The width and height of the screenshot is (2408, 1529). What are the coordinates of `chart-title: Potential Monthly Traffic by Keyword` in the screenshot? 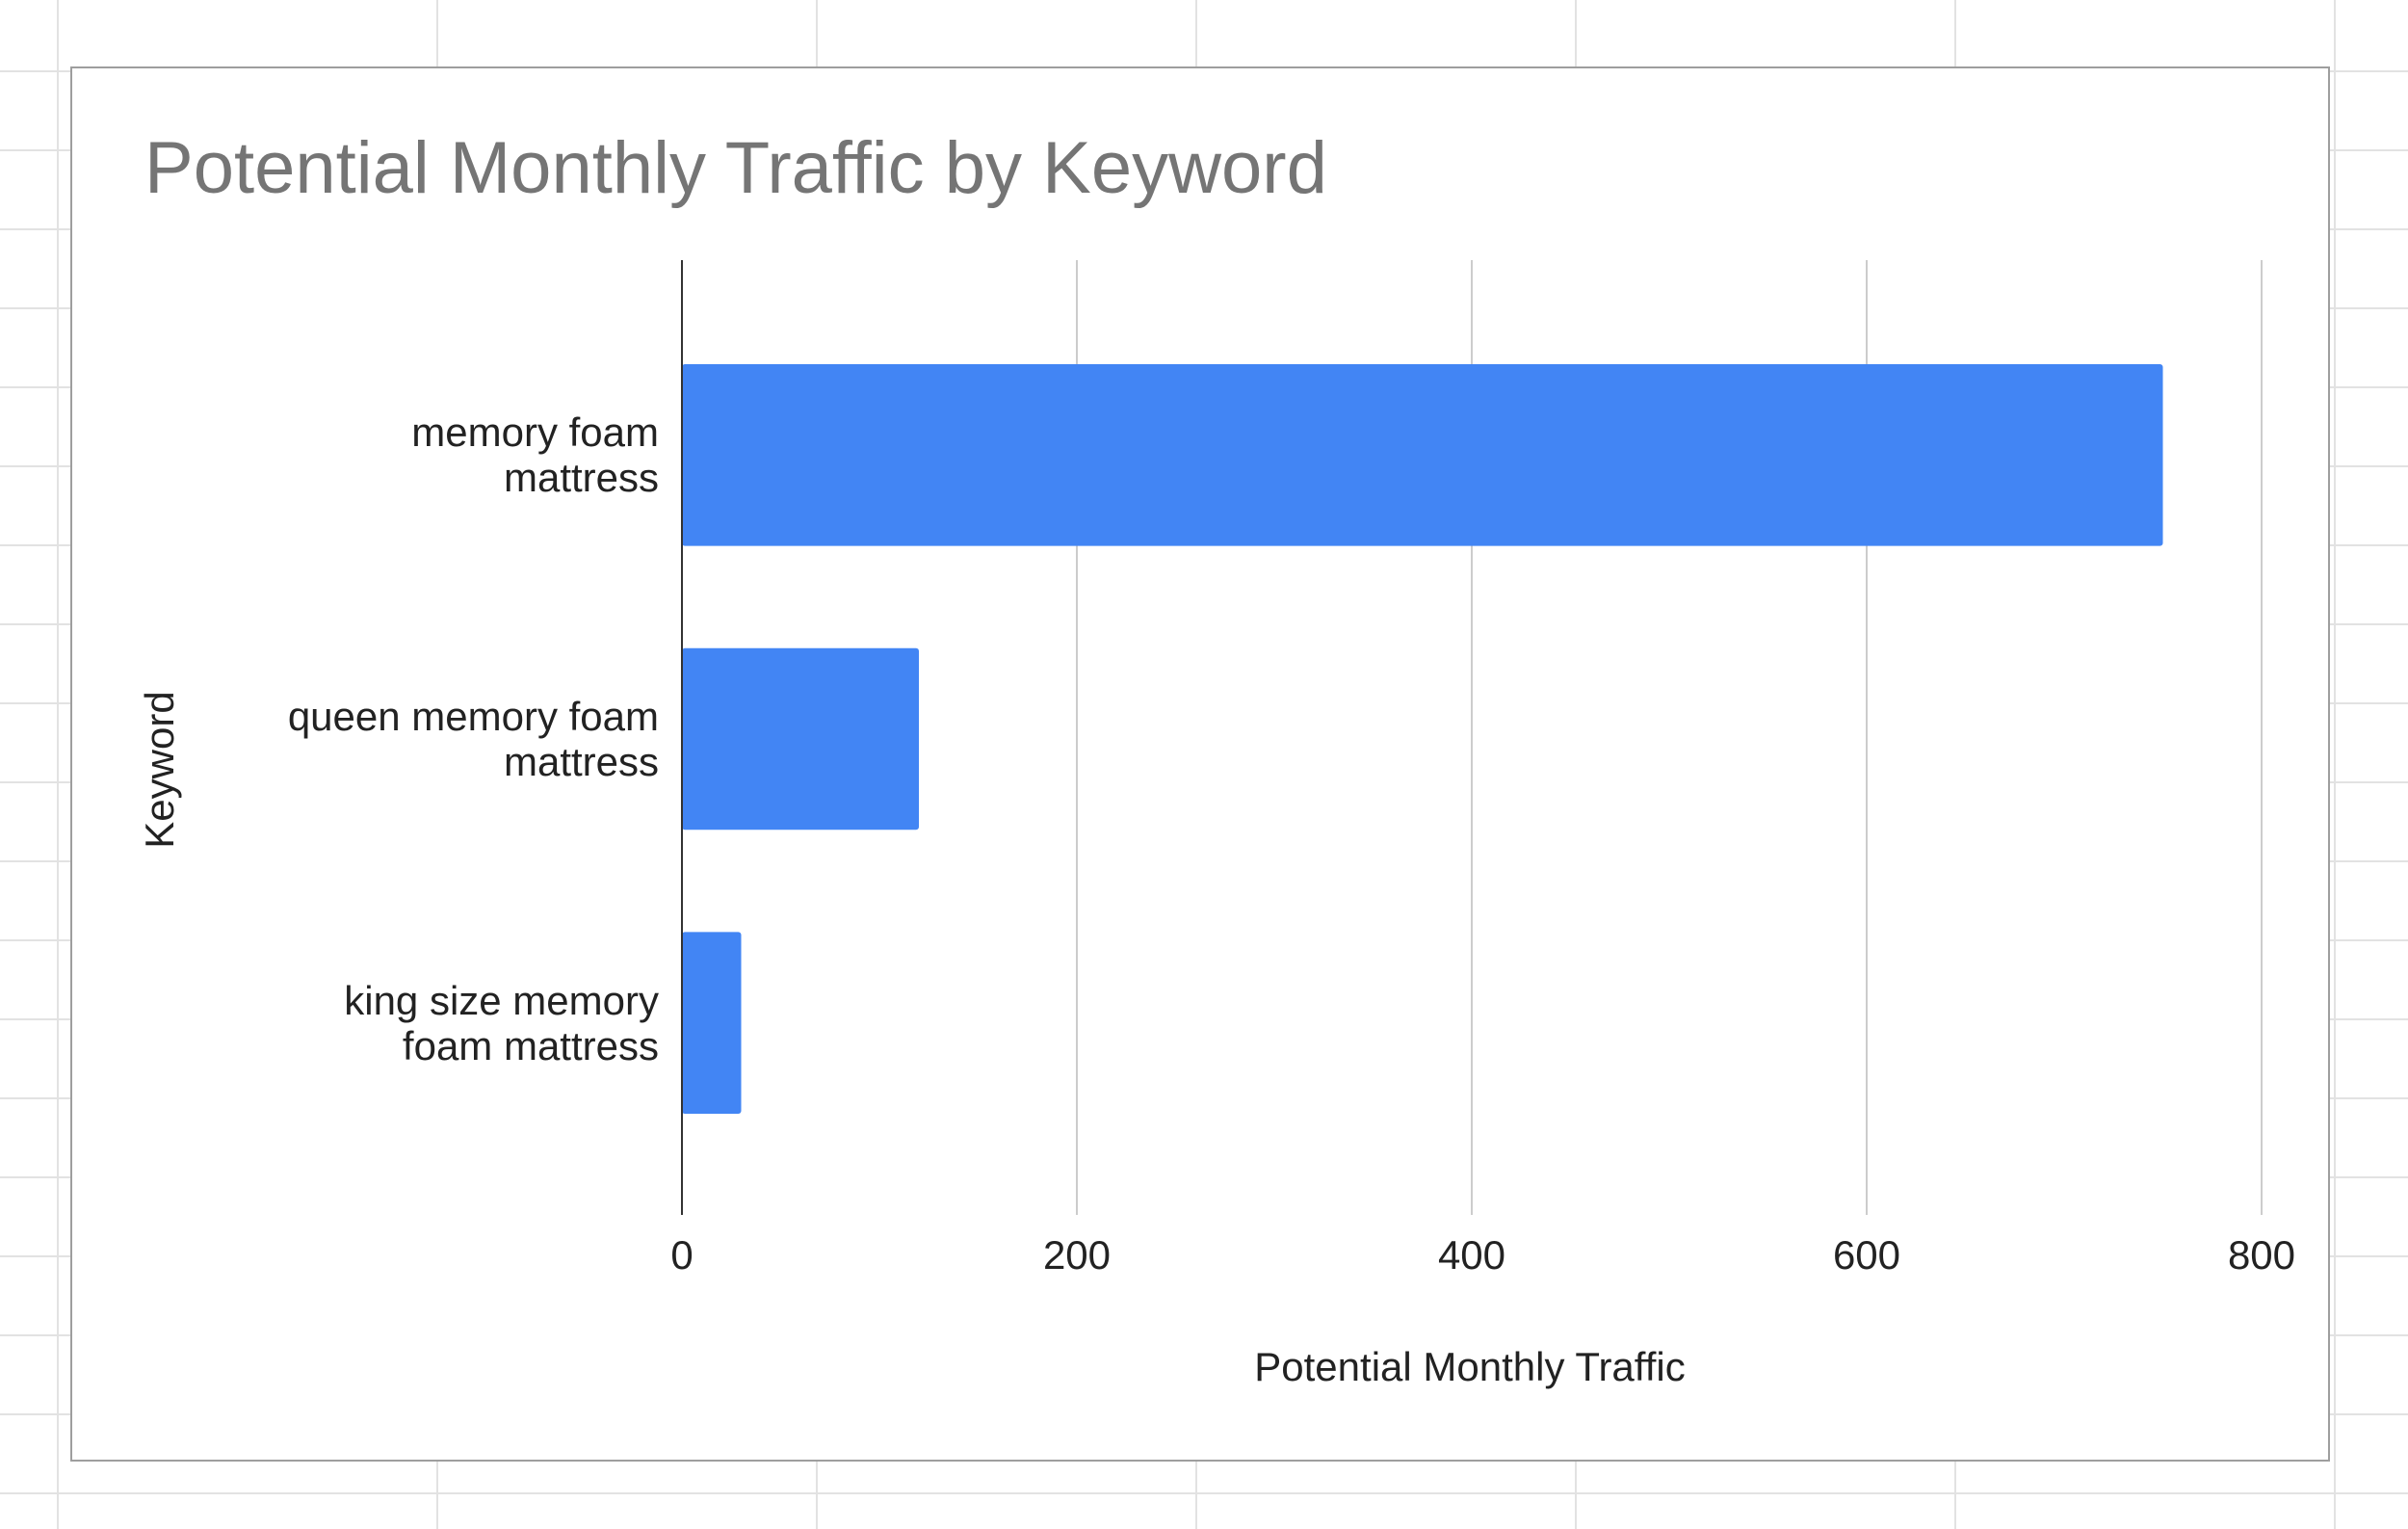 It's located at (735, 168).